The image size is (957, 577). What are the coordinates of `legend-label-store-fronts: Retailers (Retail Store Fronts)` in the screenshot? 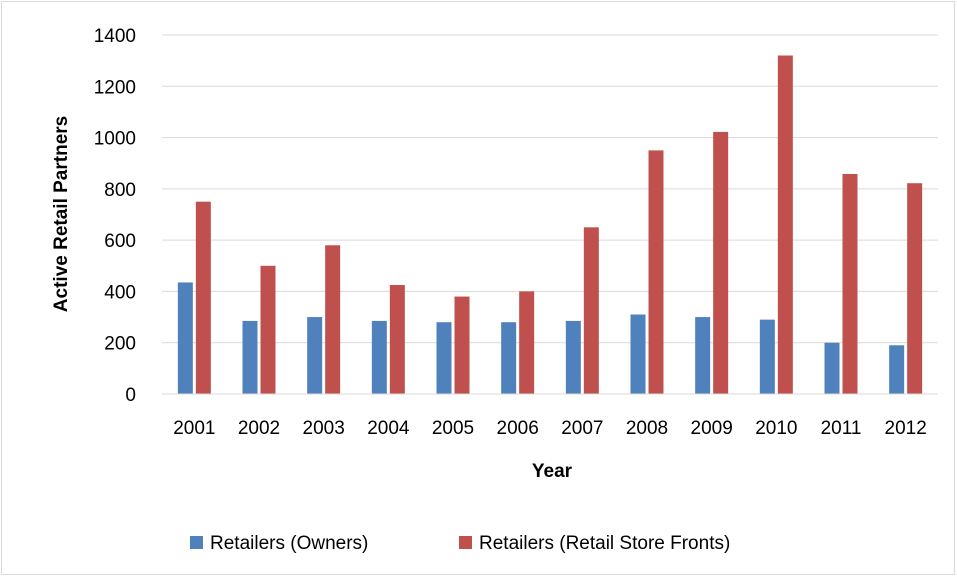 It's located at (604, 543).